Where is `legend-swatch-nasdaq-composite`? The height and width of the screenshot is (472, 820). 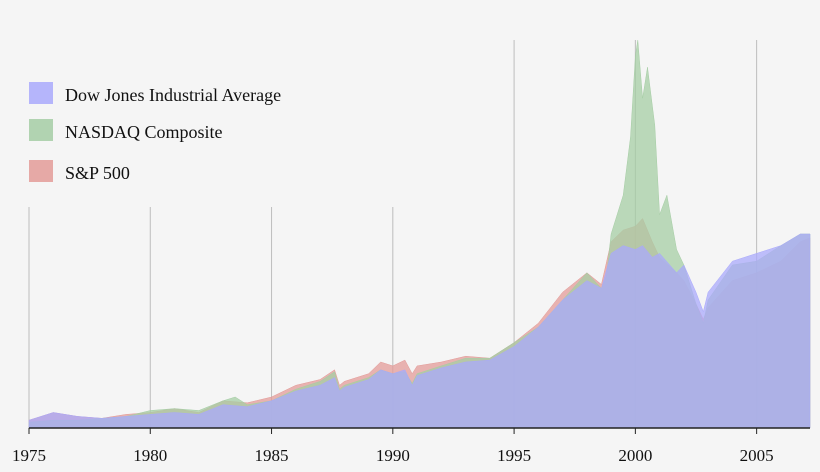 legend-swatch-nasdaq-composite is located at coordinates (41, 130).